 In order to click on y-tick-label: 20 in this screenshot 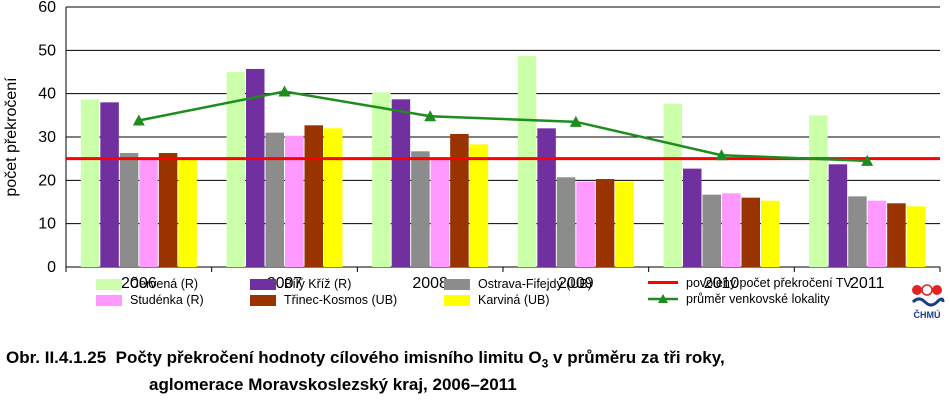, I will do `click(47, 180)`.